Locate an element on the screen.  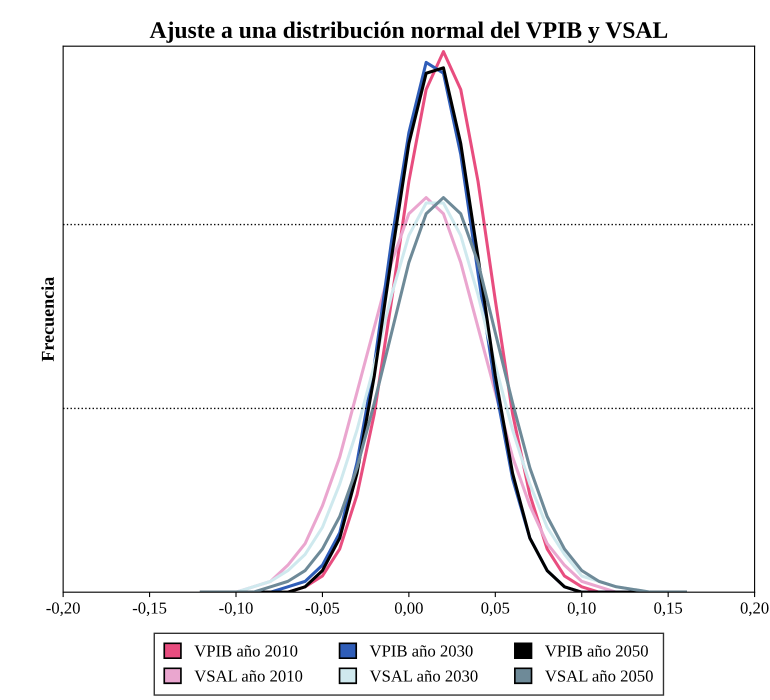
x-tick-label: 0,20 is located at coordinates (754, 609).